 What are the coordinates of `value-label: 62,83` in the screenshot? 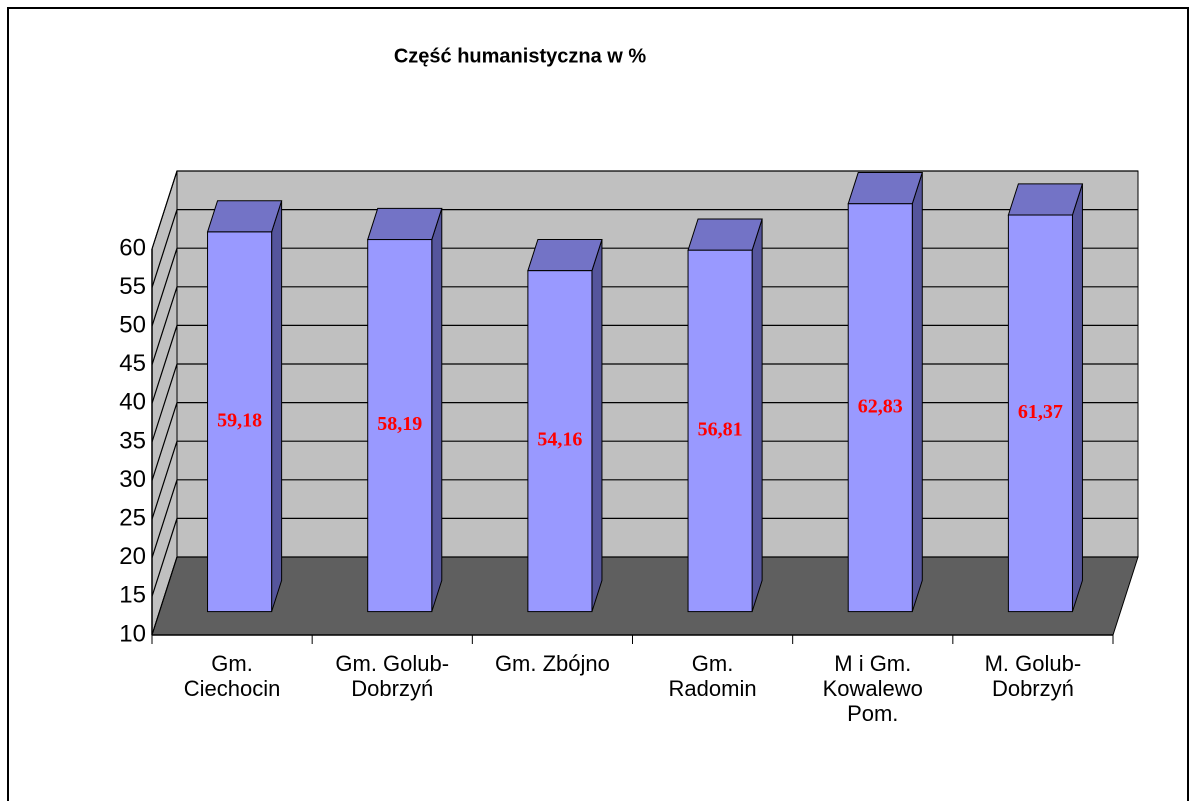 It's located at (880, 406).